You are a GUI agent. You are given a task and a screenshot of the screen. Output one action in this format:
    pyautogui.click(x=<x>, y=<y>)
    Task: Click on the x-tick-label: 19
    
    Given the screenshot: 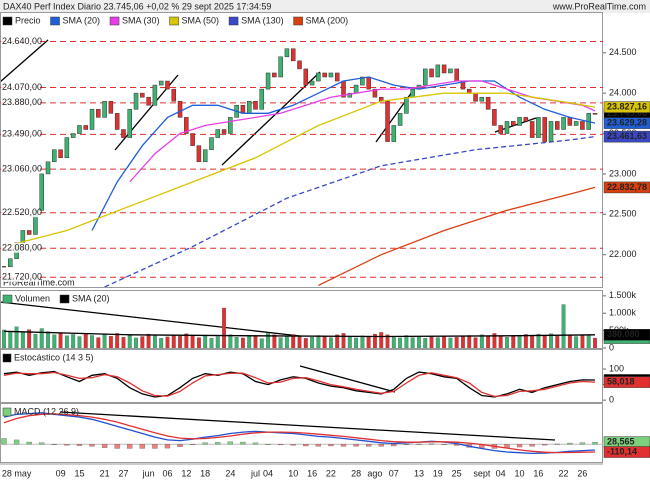 What is the action you would take?
    pyautogui.click(x=438, y=473)
    